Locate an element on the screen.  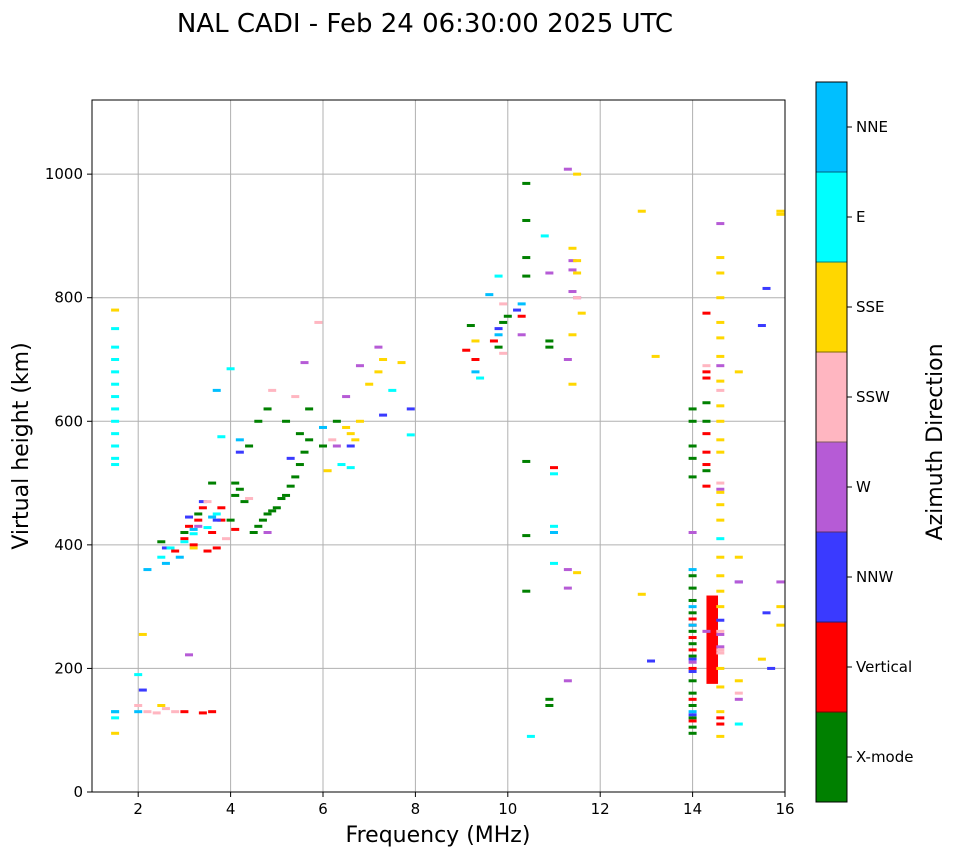
x-tick-label: 8 is located at coordinates (416, 809).